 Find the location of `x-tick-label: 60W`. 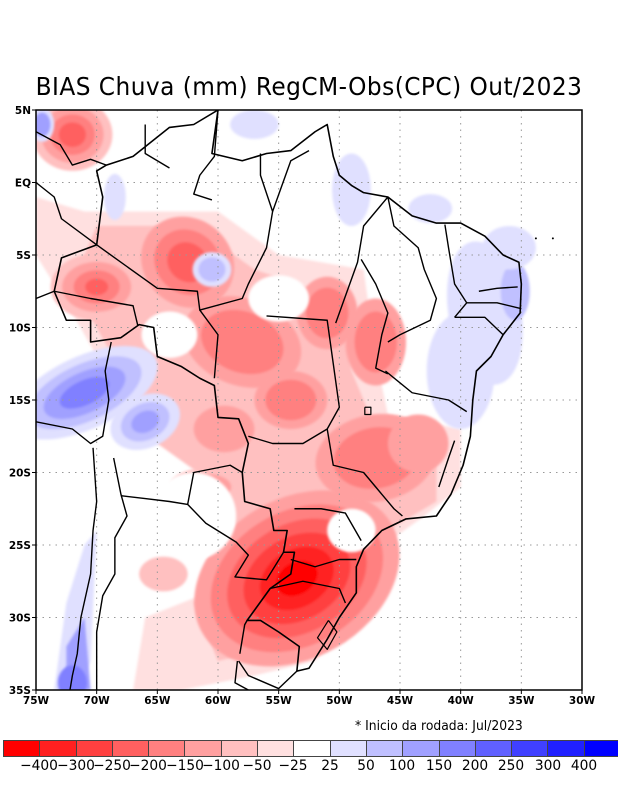

x-tick-label: 60W is located at coordinates (218, 701).